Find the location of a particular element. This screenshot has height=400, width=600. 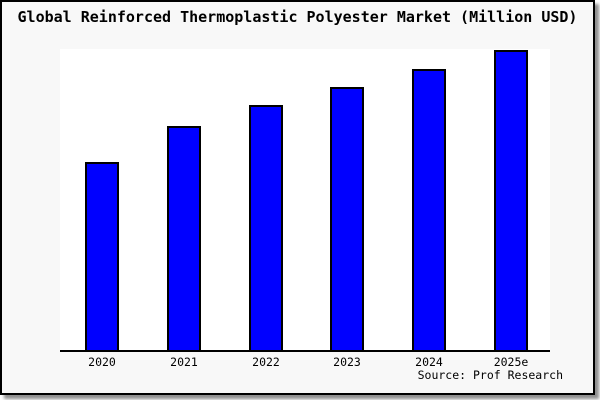

bar-2022 is located at coordinates (266, 227).